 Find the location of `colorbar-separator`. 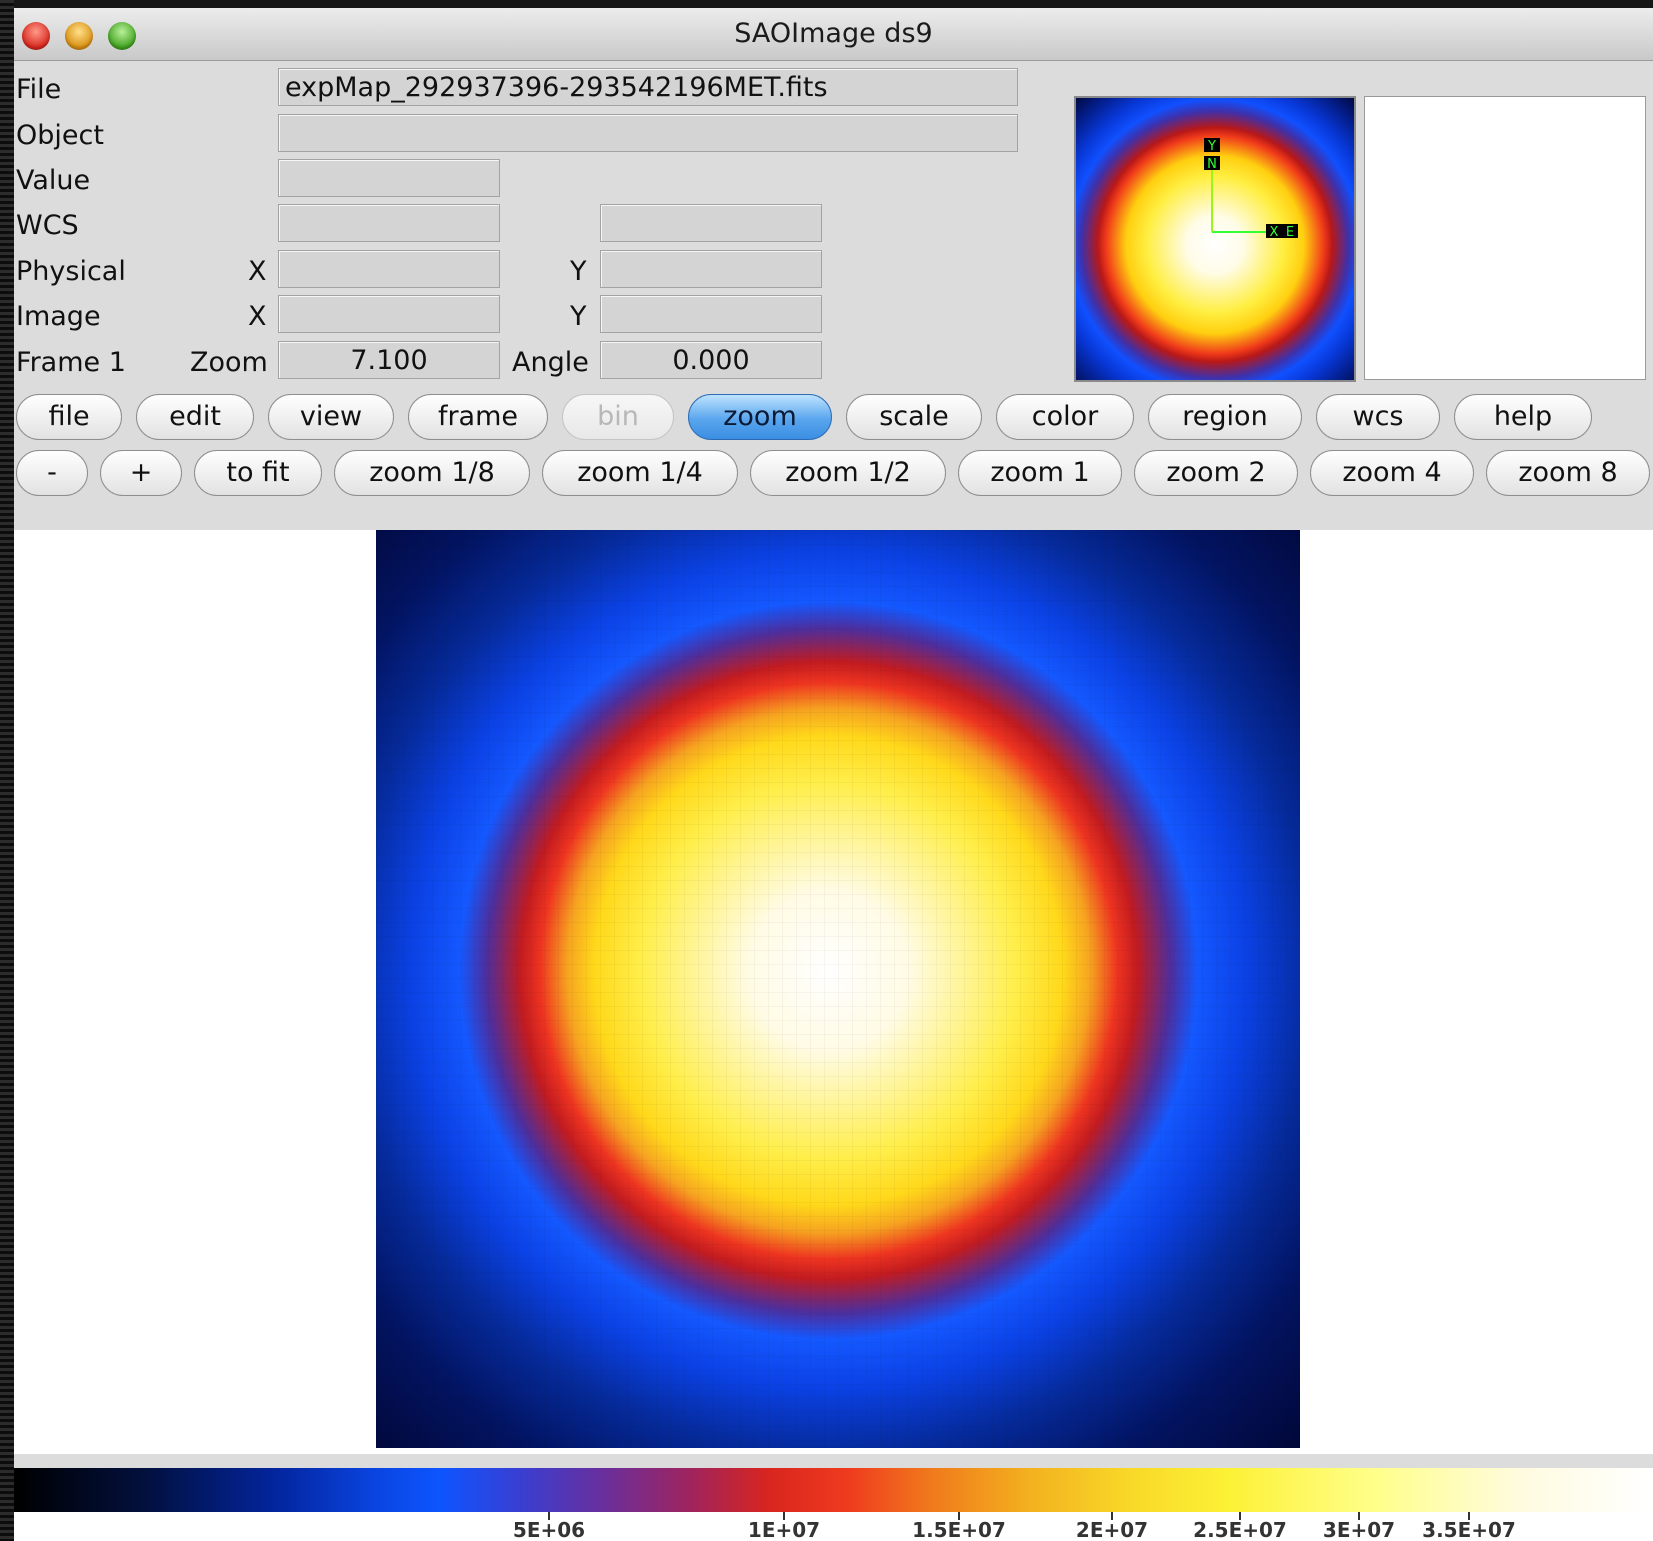

colorbar-separator is located at coordinates (833, 1461).